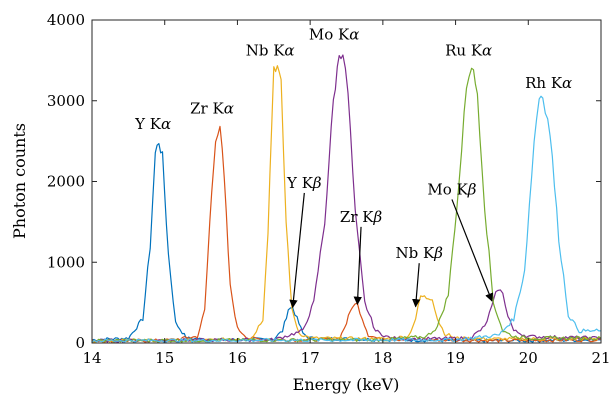 The image size is (611, 396). Describe the element at coordinates (91, 358) in the screenshot. I see `x-tick-label: 14` at that location.